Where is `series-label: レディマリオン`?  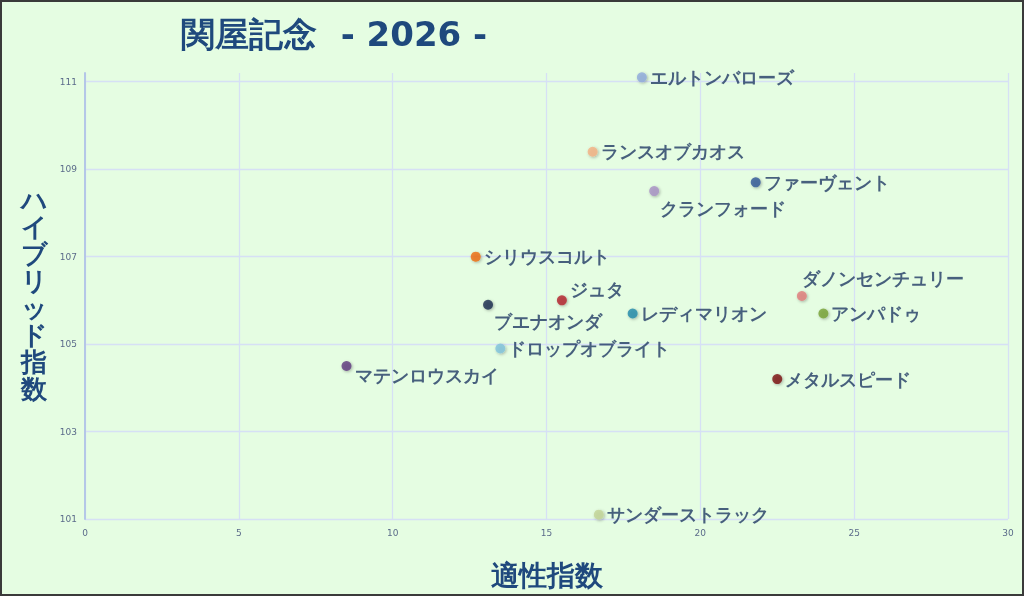
series-label: レディマリオン is located at coordinates (703, 313).